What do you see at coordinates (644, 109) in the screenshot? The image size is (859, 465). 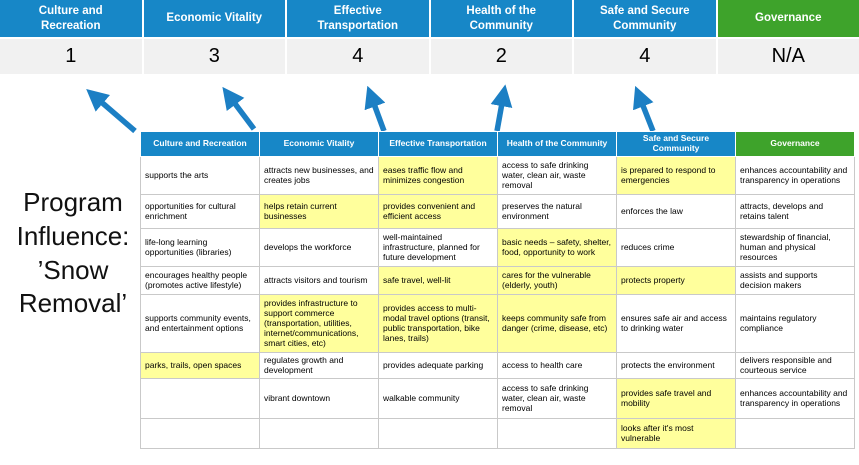 I see `arrow-safe-and-secure-community` at bounding box center [644, 109].